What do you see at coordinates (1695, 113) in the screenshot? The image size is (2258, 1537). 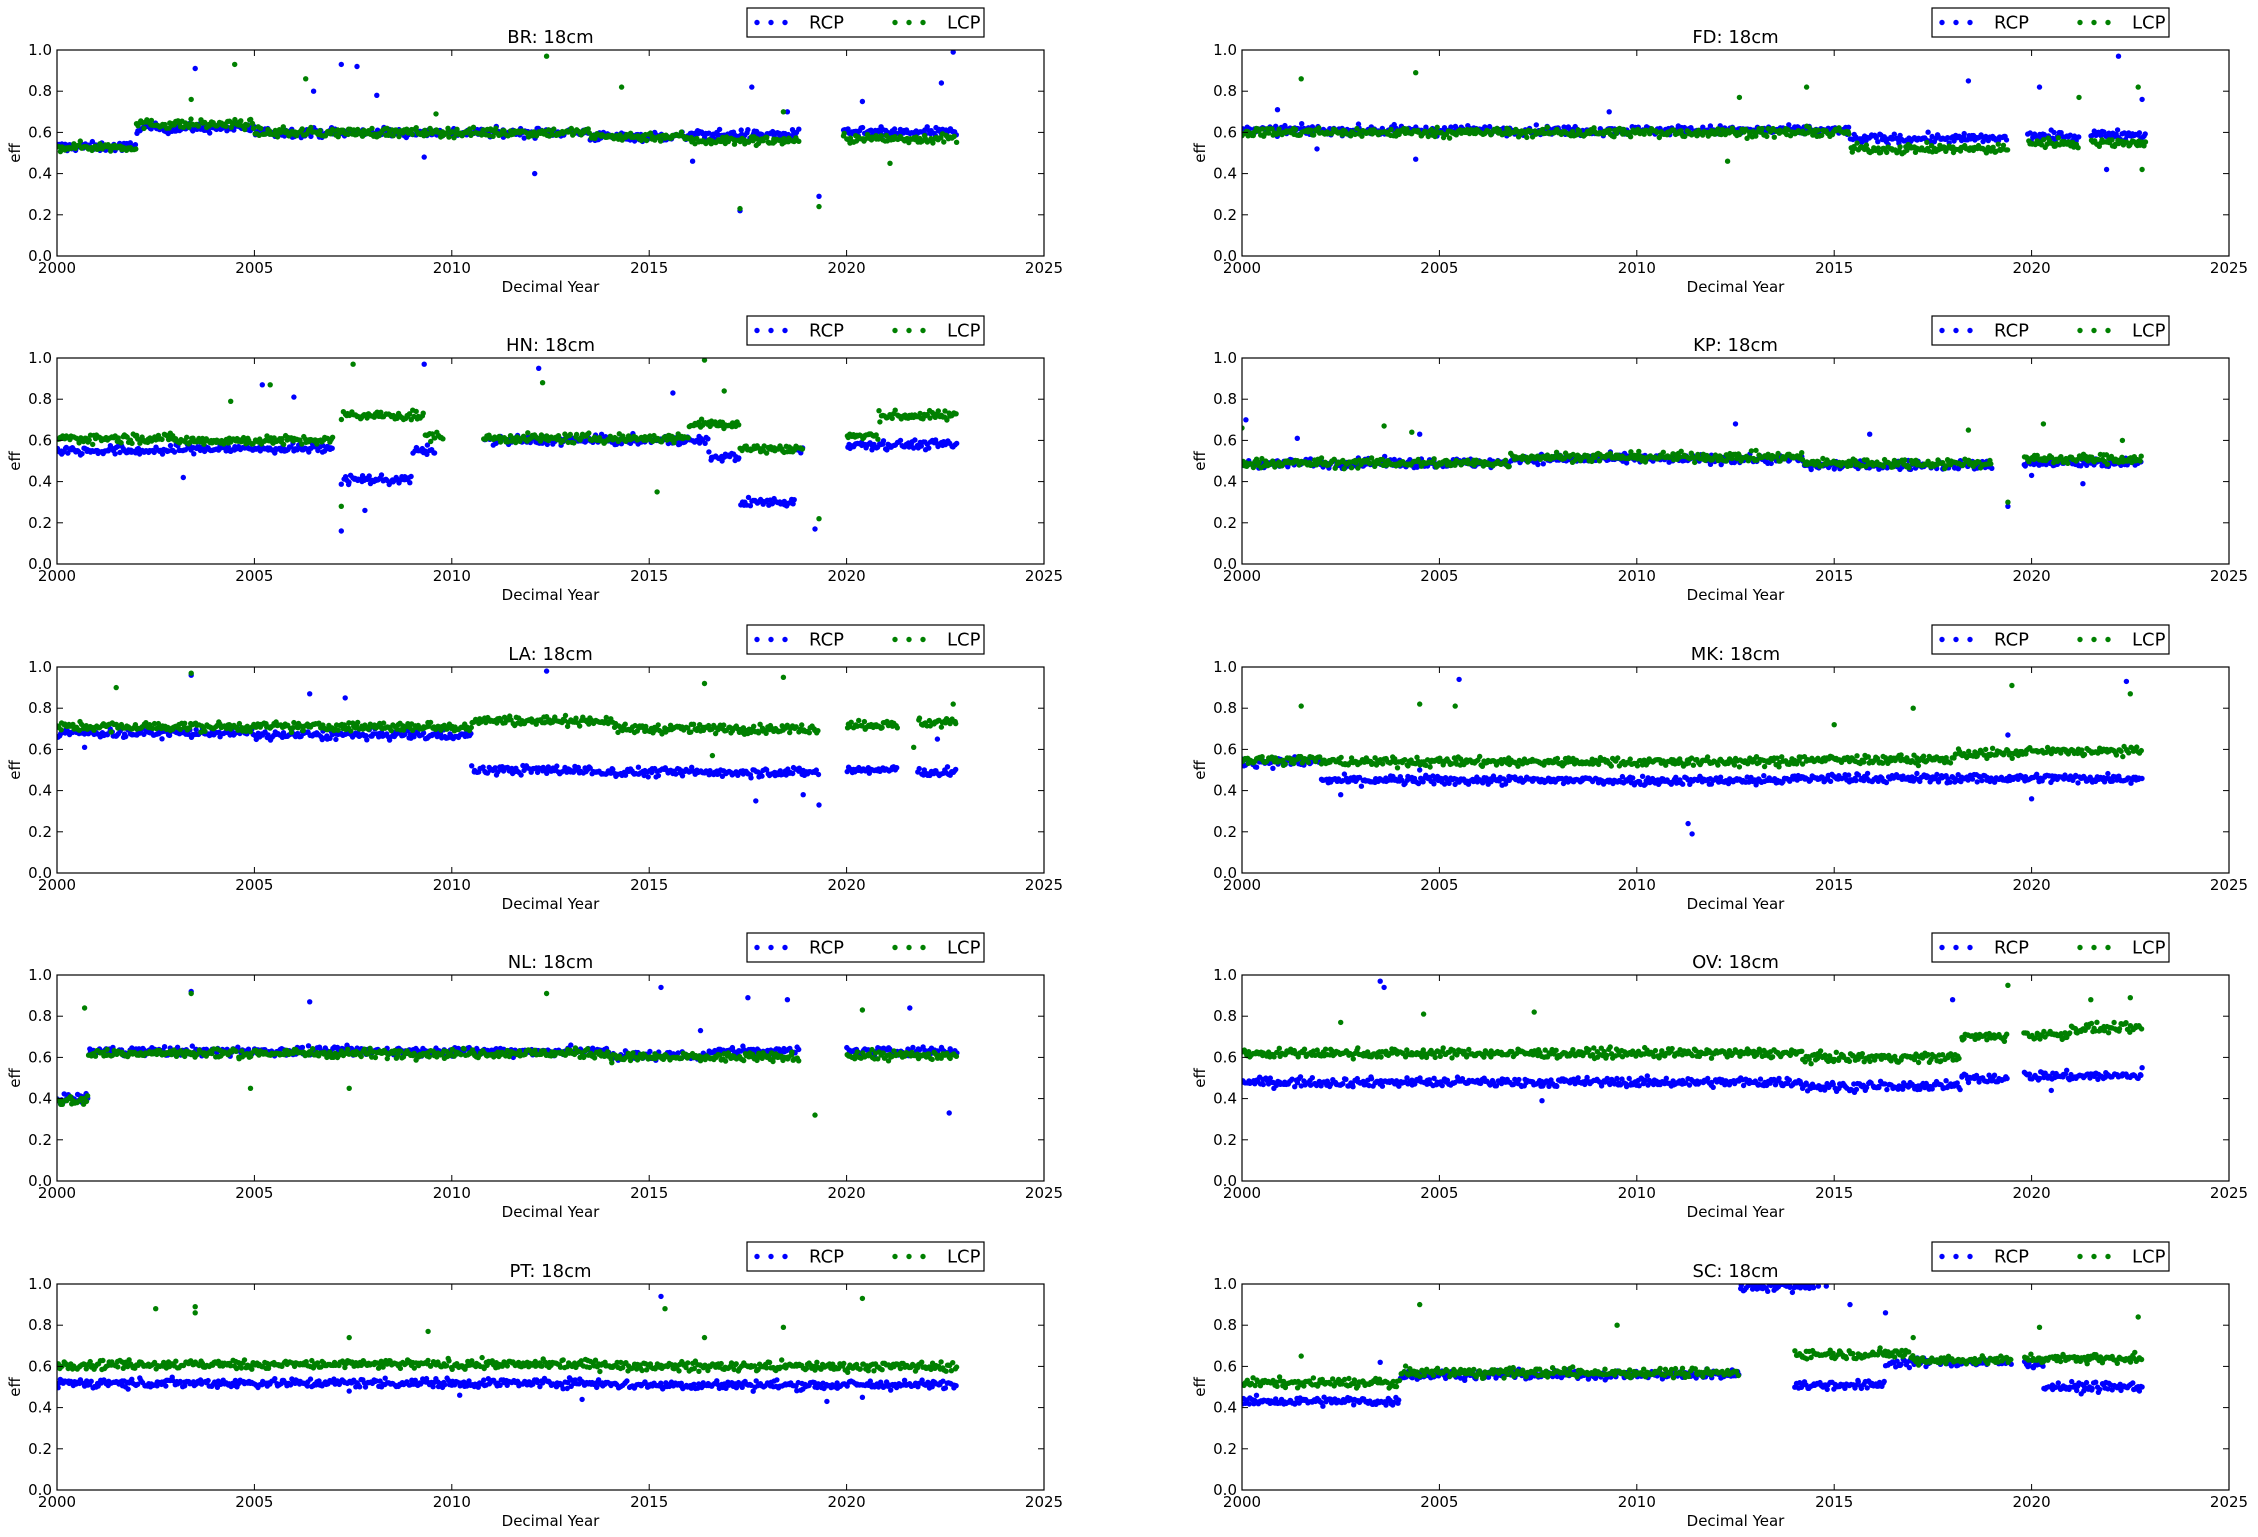 I see `series-rcp` at bounding box center [1695, 113].